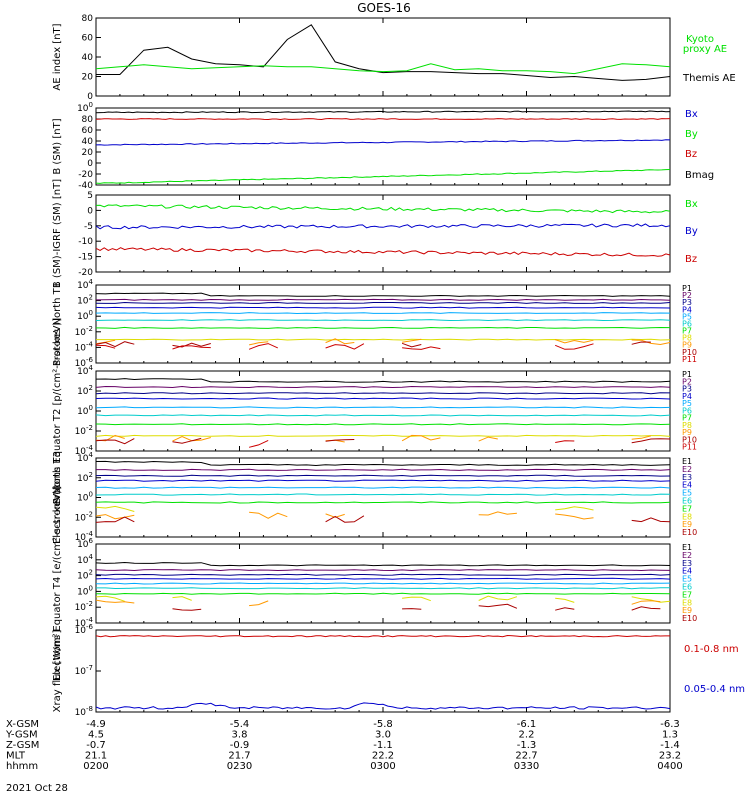  What do you see at coordinates (383, 69) in the screenshot?
I see `series-kyoto-proxy-ae` at bounding box center [383, 69].